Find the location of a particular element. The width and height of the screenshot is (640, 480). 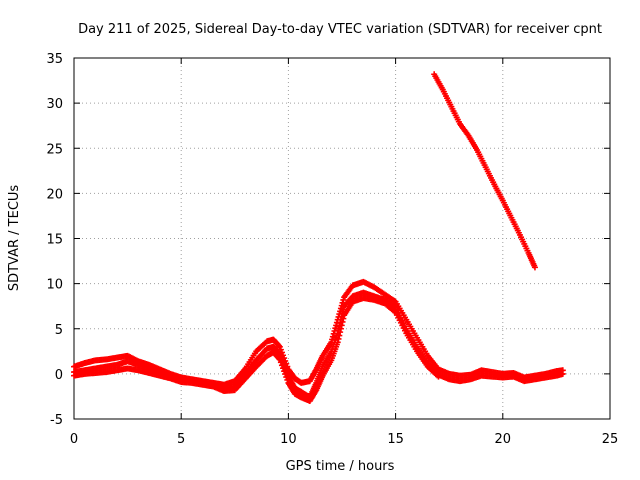

x-tick-label: 20 is located at coordinates (503, 439).